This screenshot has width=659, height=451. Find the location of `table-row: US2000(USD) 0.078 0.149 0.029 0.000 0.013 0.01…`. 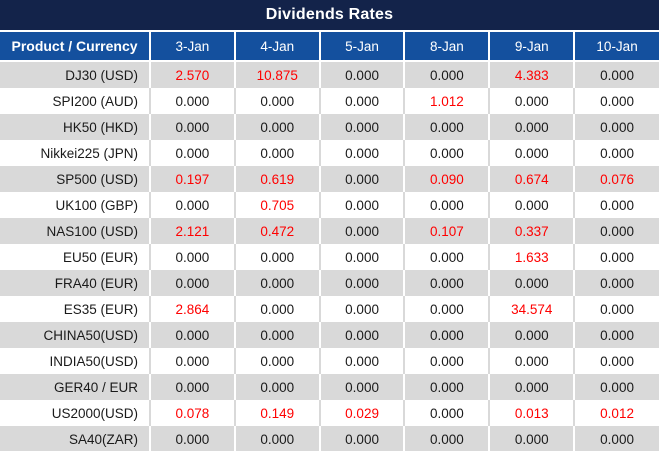

table-row: US2000(USD) 0.078 0.149 0.029 0.000 0.013 0.01… is located at coordinates (329, 413).